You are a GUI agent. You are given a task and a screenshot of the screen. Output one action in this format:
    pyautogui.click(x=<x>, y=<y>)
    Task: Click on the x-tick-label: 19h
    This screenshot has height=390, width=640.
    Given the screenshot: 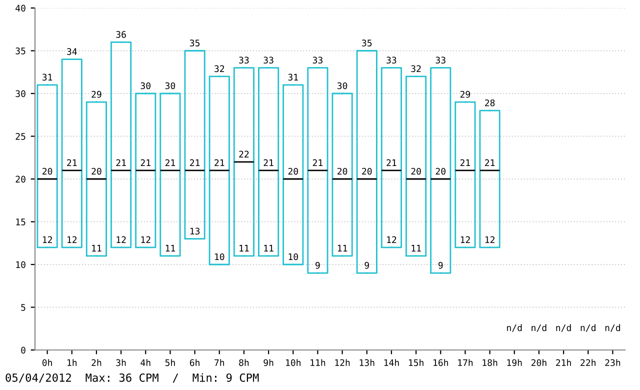 What is the action you would take?
    pyautogui.click(x=514, y=362)
    